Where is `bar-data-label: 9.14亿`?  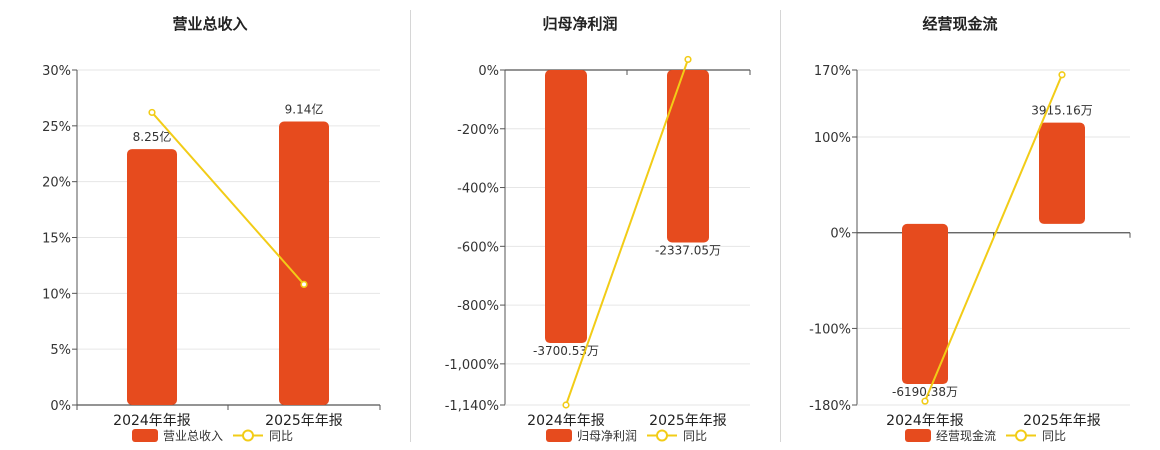
bar-data-label: 9.14亿 is located at coordinates (304, 108).